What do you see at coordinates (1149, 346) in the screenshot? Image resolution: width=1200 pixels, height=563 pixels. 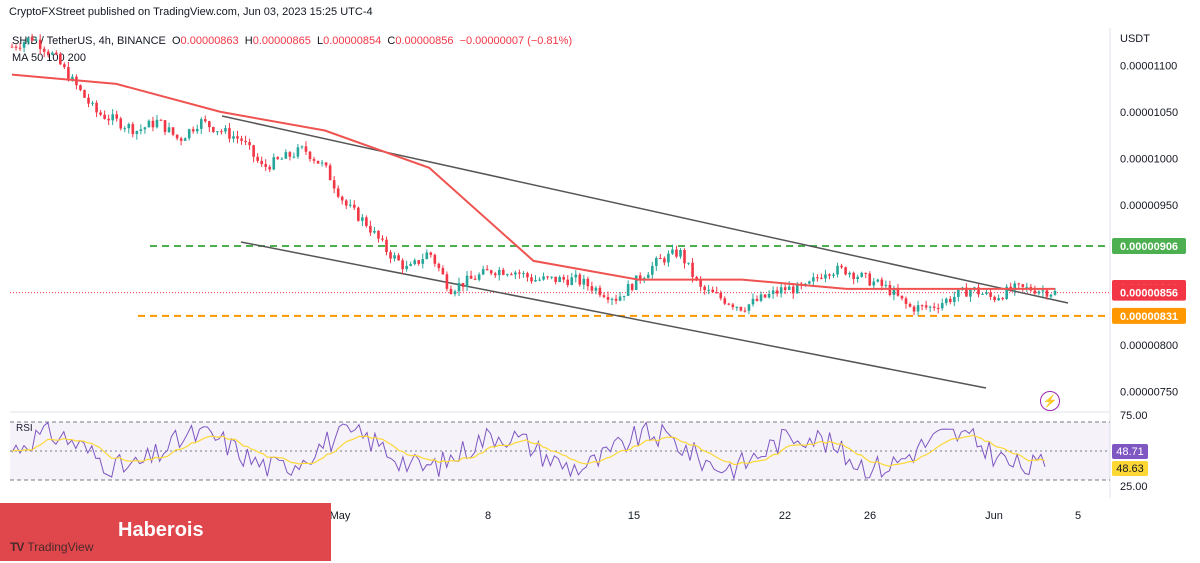 I see `y-tick-label: 0.00000800` at bounding box center [1149, 346].